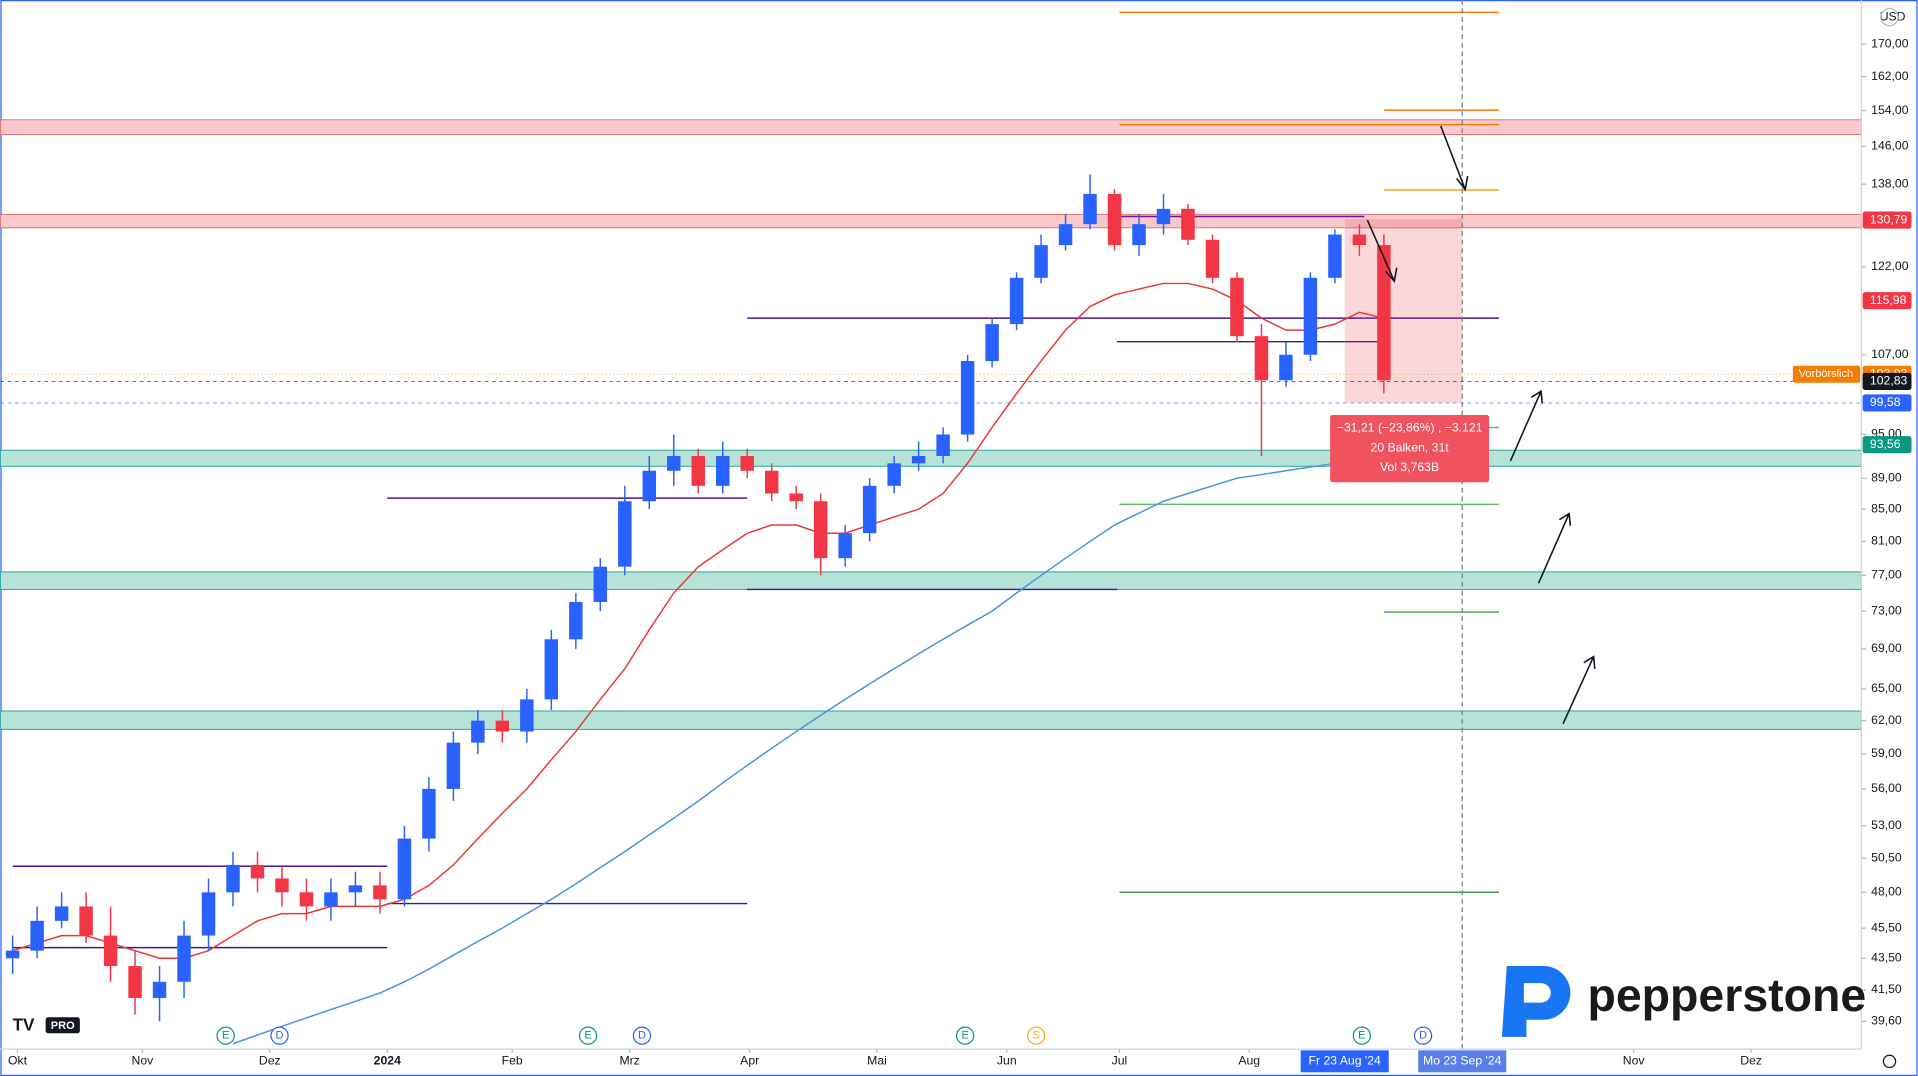 This screenshot has width=1918, height=1076. What do you see at coordinates (1890, 146) in the screenshot?
I see `y-tick-label: 146,00` at bounding box center [1890, 146].